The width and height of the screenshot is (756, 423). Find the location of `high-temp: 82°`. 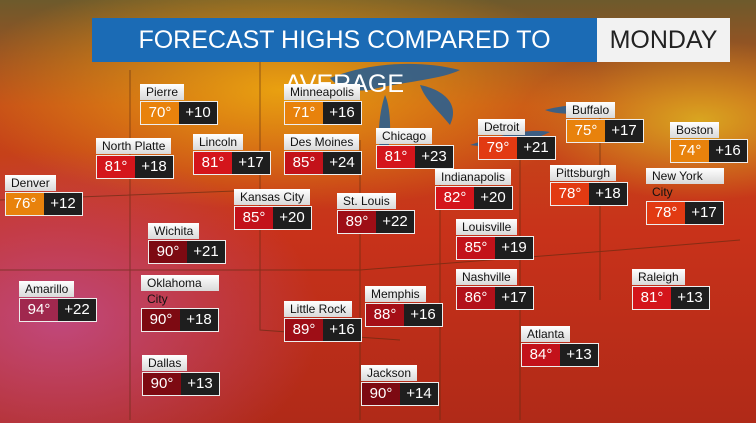

high-temp: 82° is located at coordinates (455, 198).